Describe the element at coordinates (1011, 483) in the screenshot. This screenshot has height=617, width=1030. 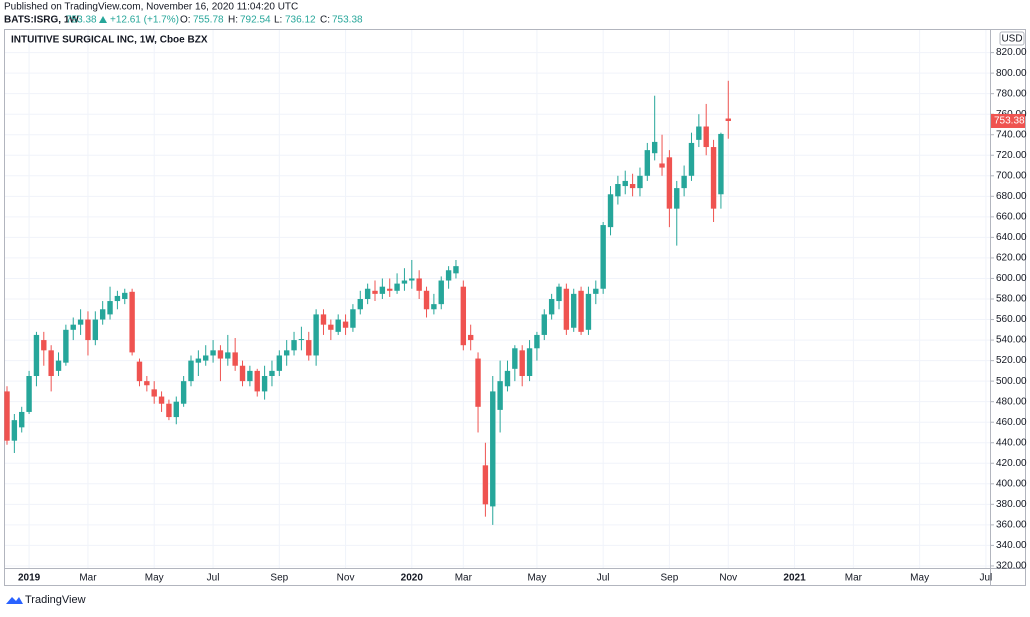
I see `y-tick-label: 400.00` at that location.